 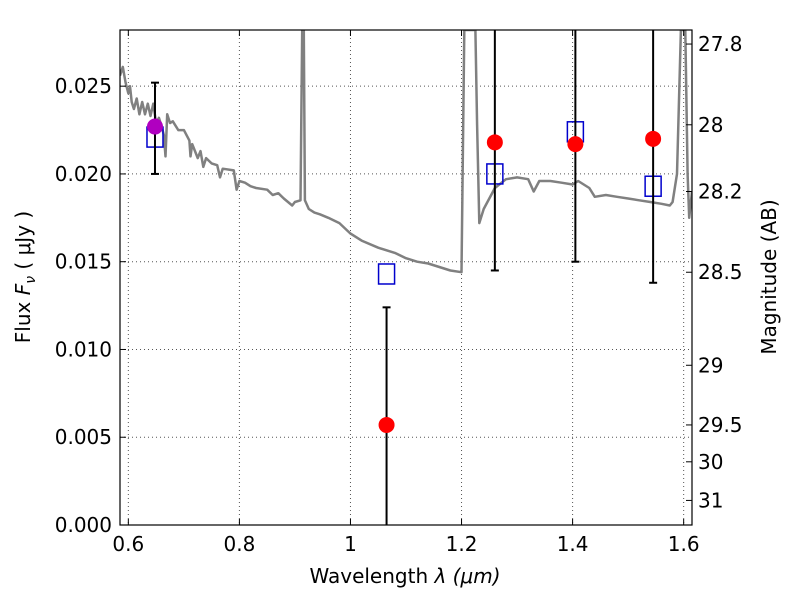 What do you see at coordinates (769, 276) in the screenshot?
I see `y2-axis-label: Magnitude (AB)` at bounding box center [769, 276].